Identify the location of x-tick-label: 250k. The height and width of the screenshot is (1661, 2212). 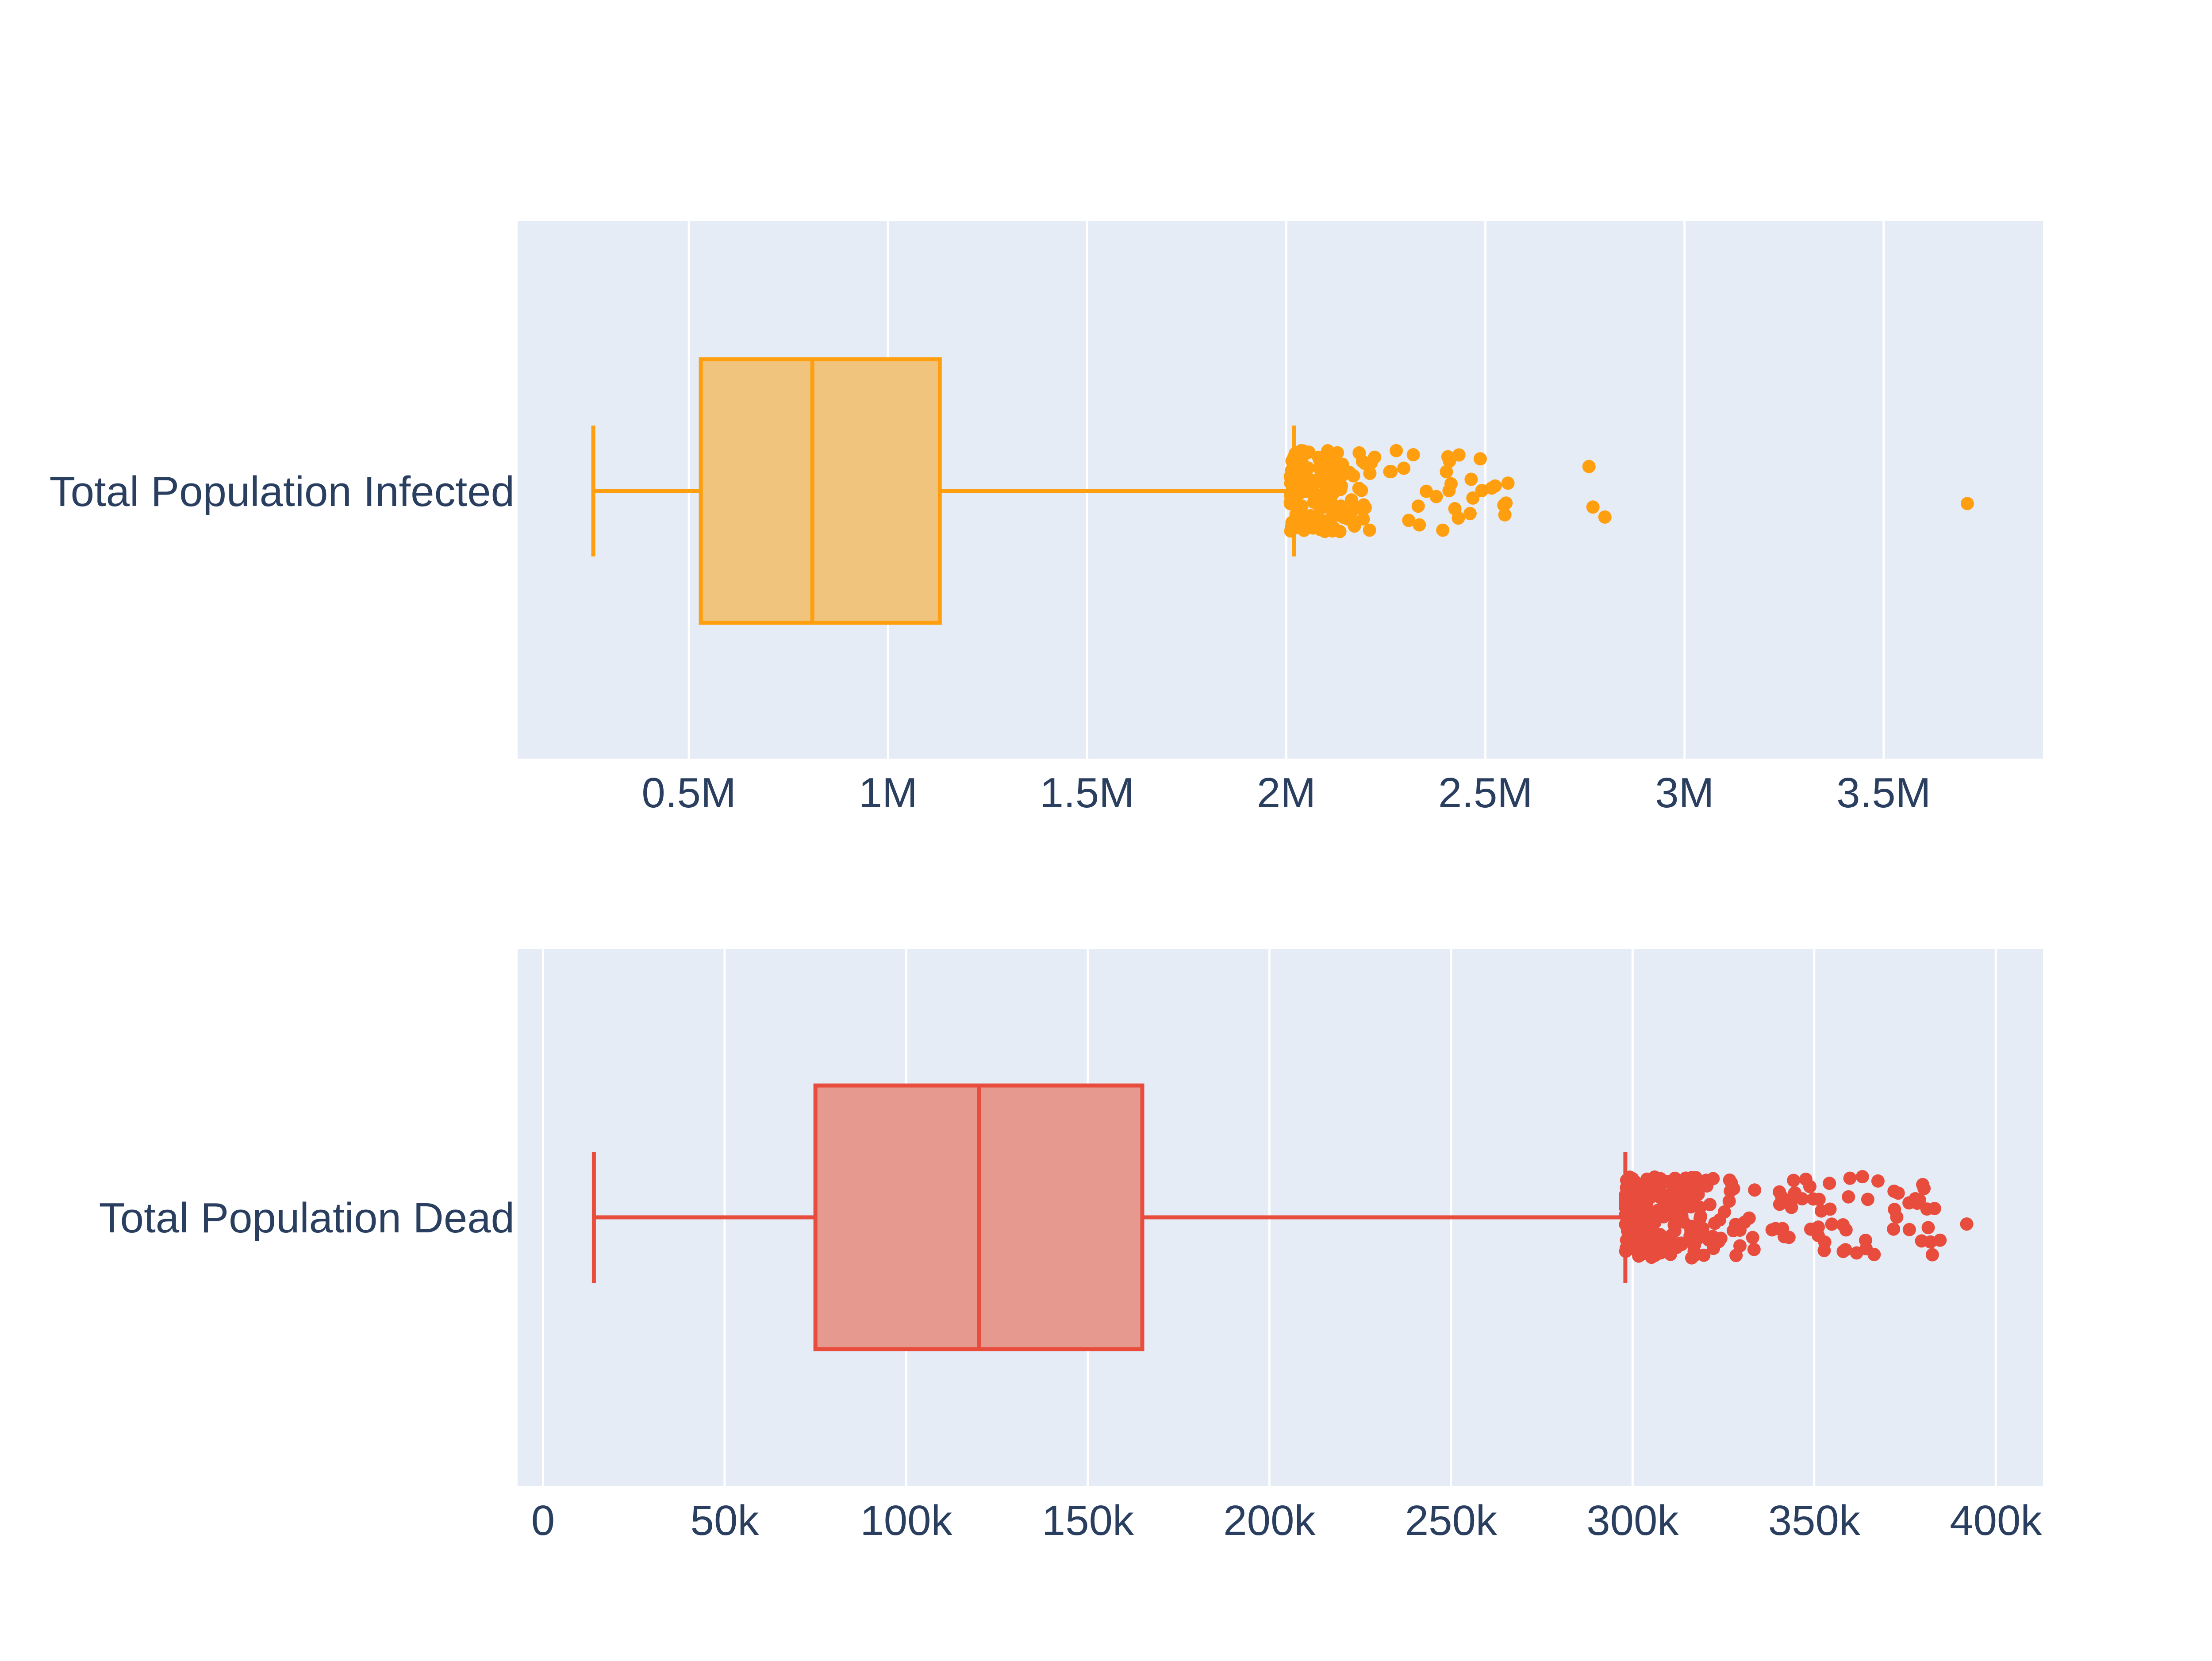
(1451, 1520).